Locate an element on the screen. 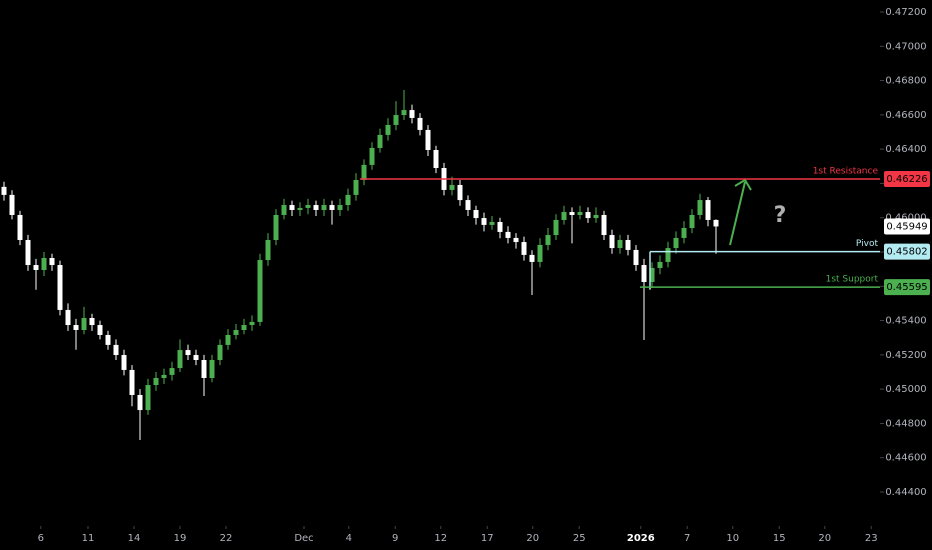 This screenshot has width=932, height=550. level-name: Pivot is located at coordinates (867, 244).